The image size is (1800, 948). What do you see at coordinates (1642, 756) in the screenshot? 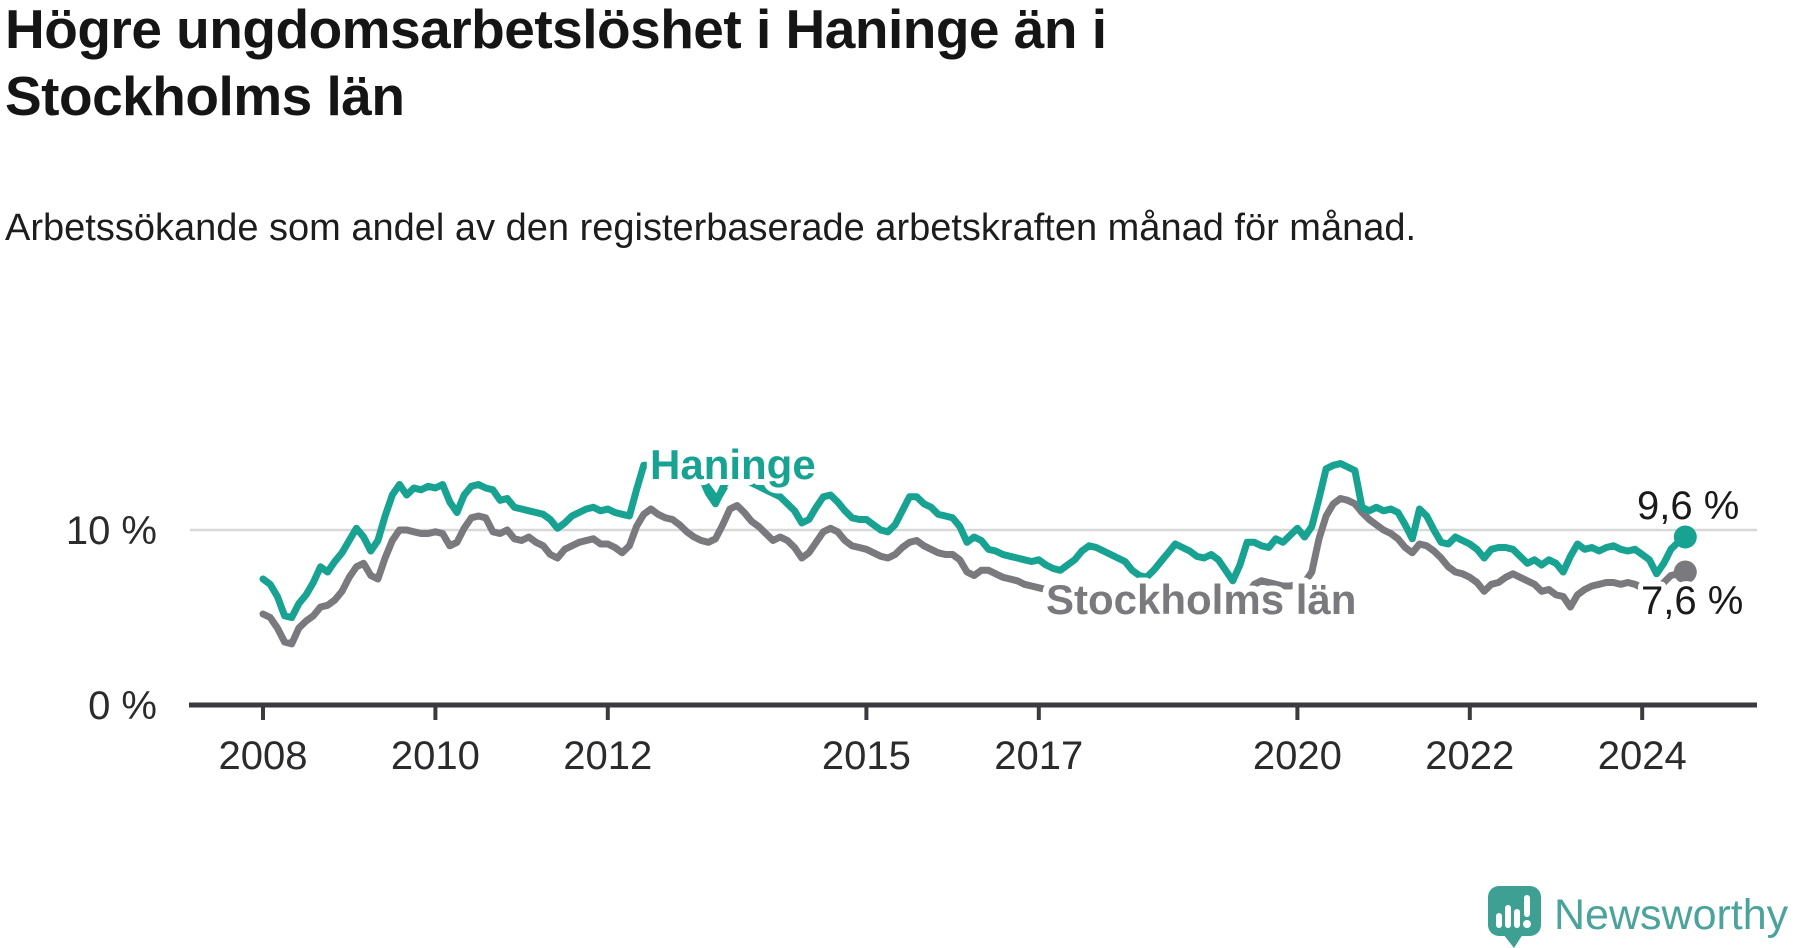
I see `x-tick-label: 2024` at bounding box center [1642, 756].